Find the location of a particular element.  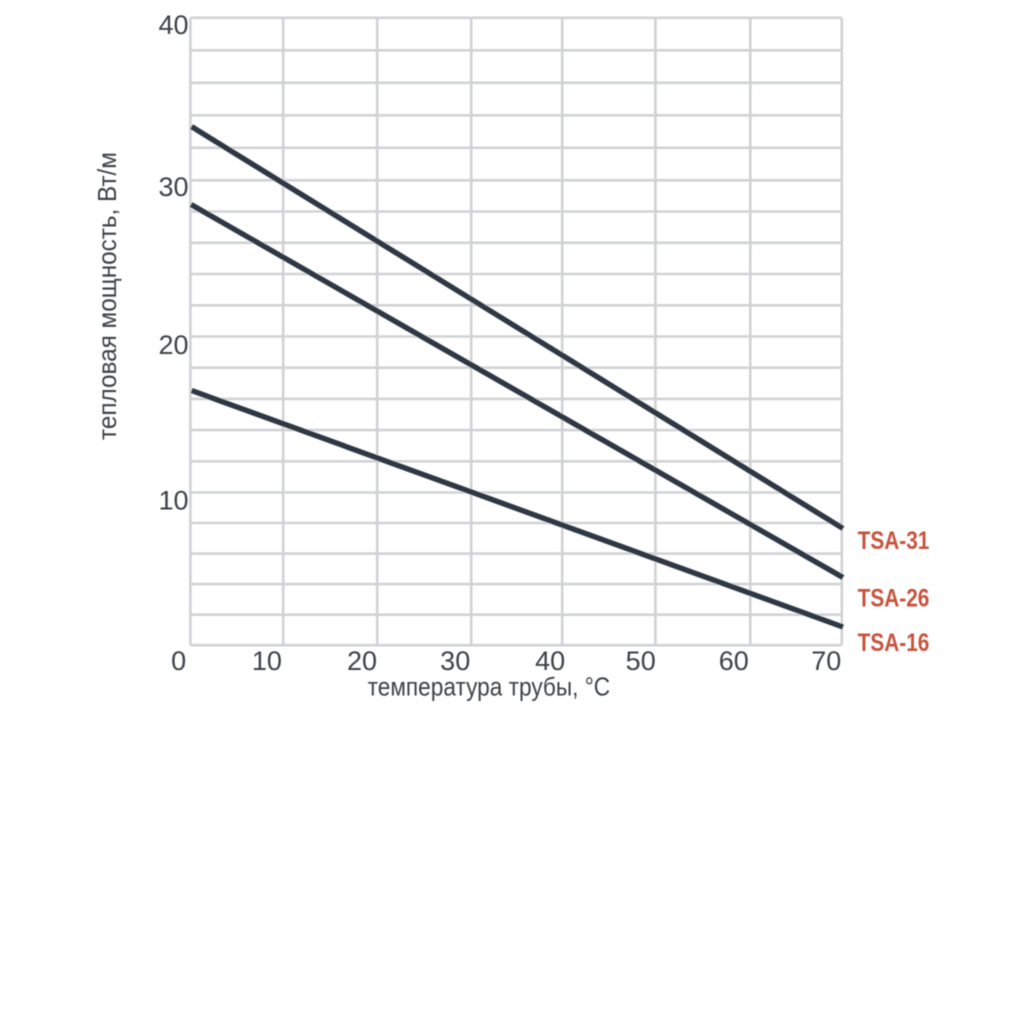

svg-text: температура трубы, °C is located at coordinates (489, 687).